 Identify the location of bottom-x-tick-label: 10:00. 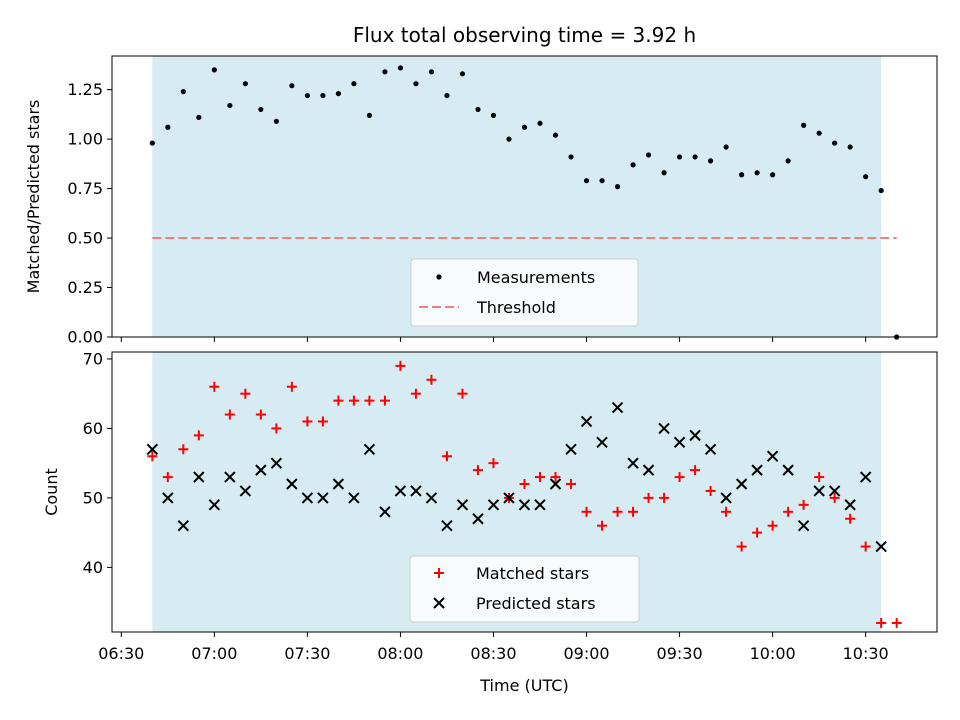
(773, 653).